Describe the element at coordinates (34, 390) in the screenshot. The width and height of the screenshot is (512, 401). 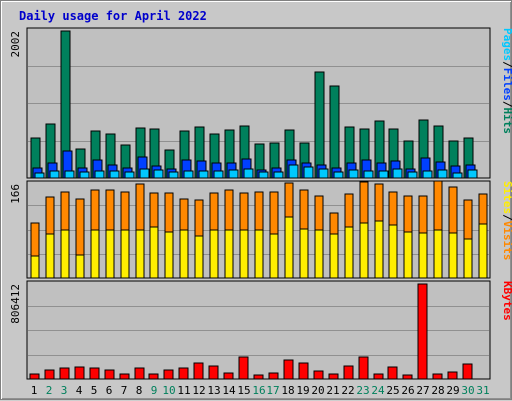
I see `x-tick-label: 1` at that location.